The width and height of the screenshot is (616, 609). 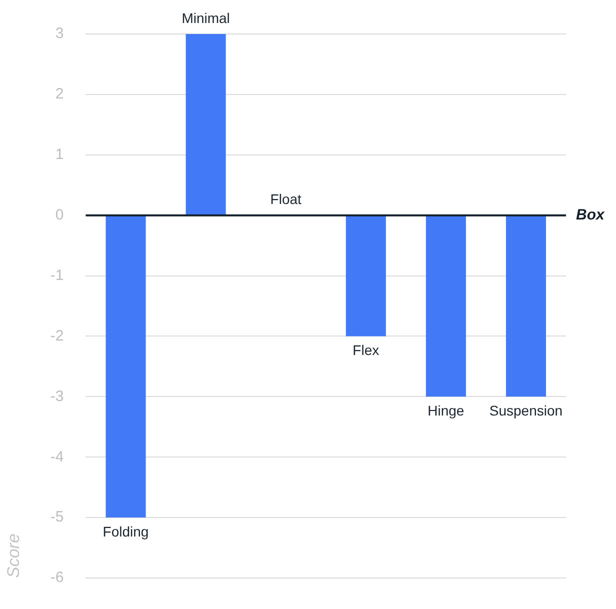 What do you see at coordinates (57, 335) in the screenshot?
I see `y-tick-label: -2` at bounding box center [57, 335].